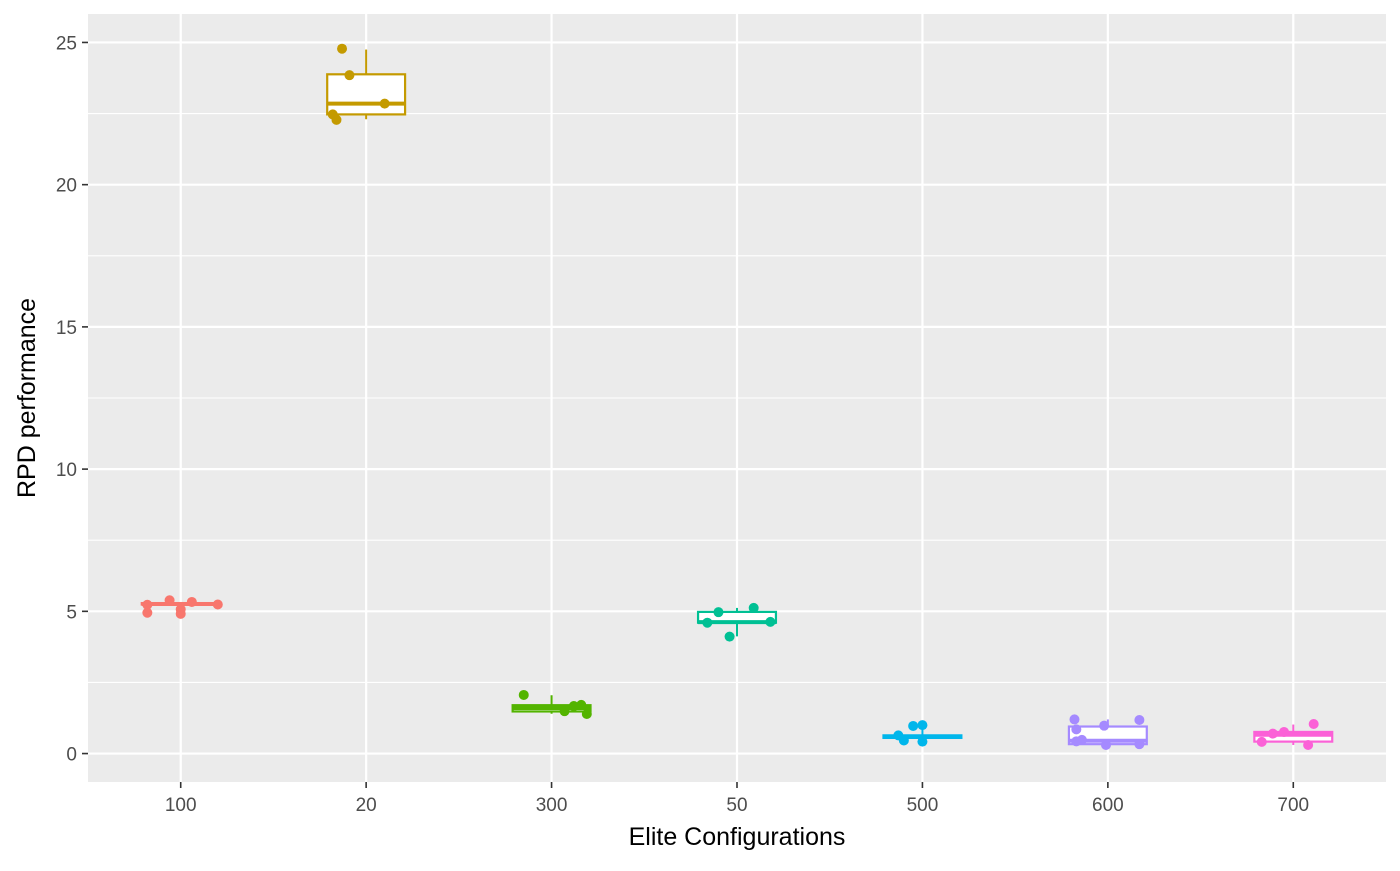 This screenshot has width=1400, height=871. I want to click on y-axis-title: RPD performance, so click(27, 398).